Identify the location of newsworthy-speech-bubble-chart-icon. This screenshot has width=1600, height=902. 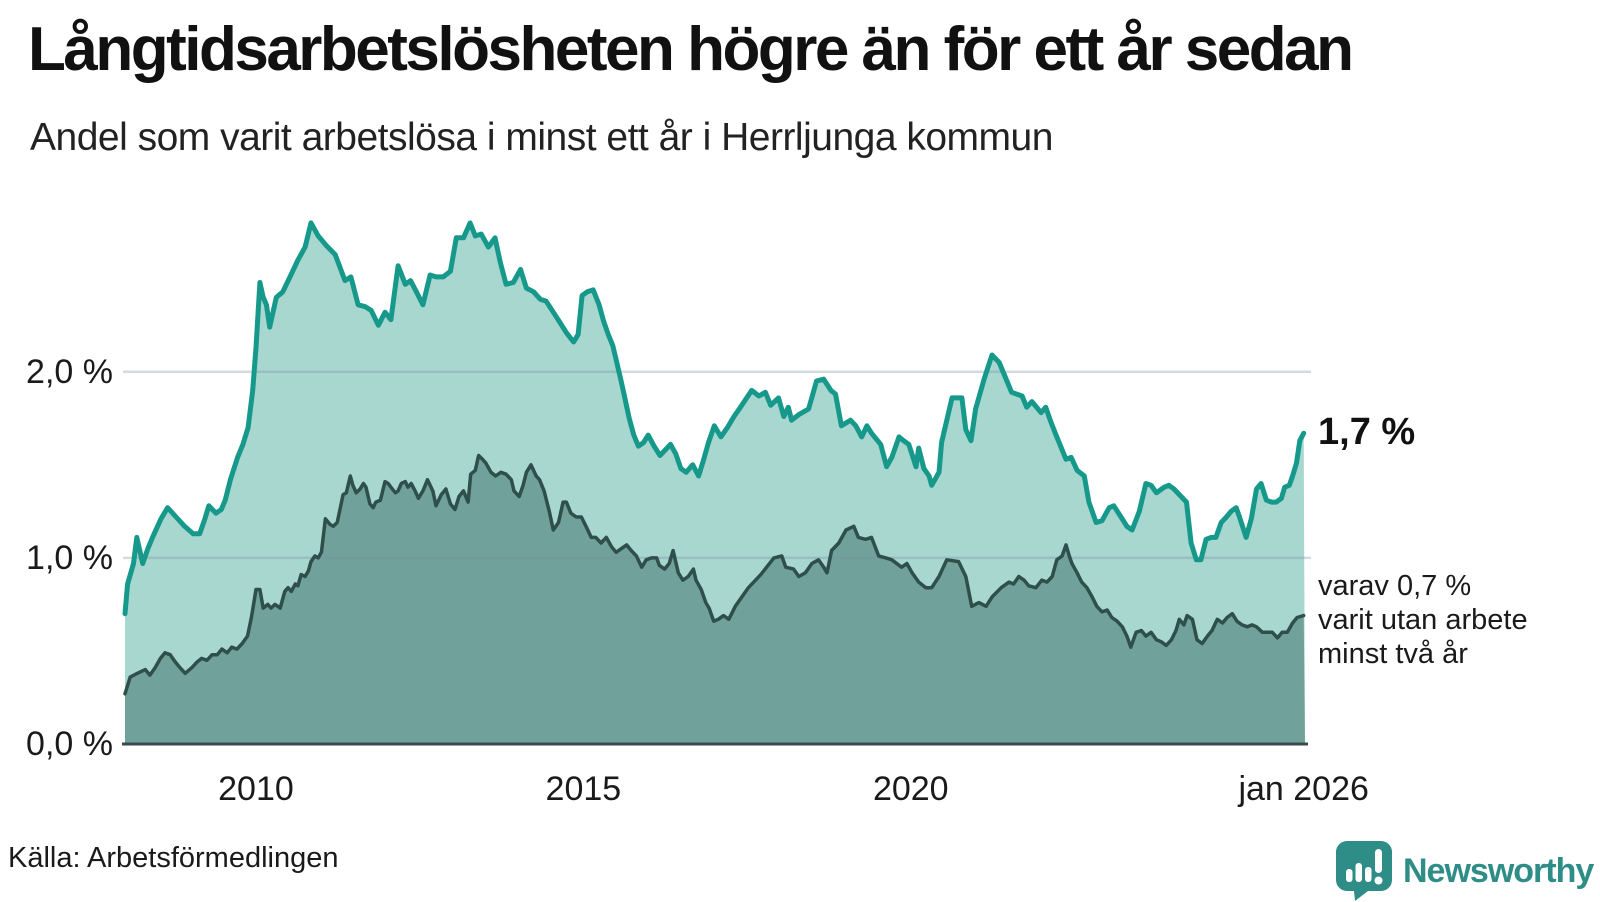
(1364, 871).